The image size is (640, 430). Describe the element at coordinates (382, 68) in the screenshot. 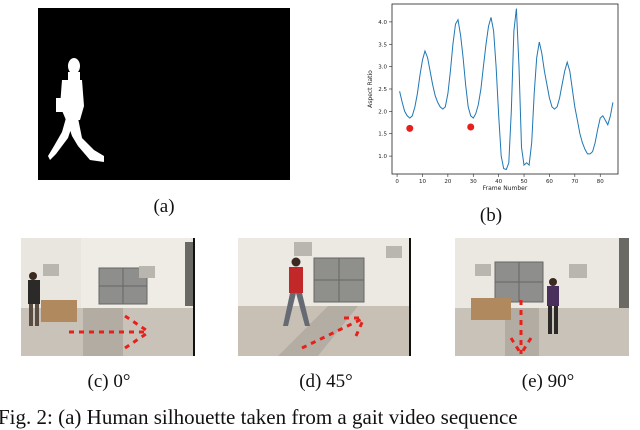

I see `y-tick-label: 3.0` at that location.